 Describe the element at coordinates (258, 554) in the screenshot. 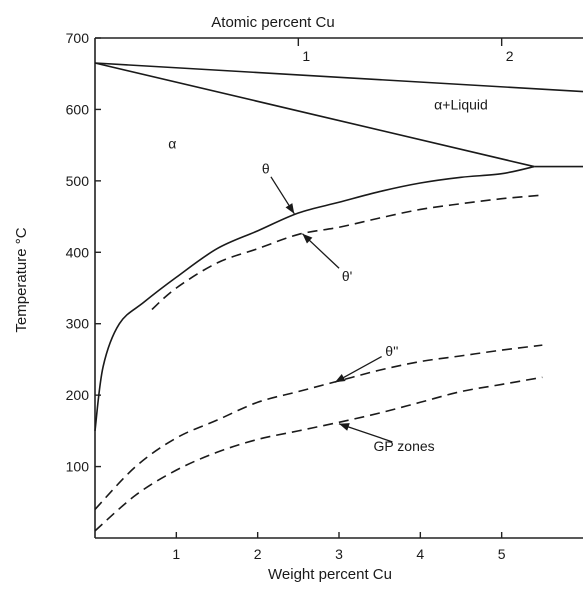

I see `x-tick-label: 2` at that location.